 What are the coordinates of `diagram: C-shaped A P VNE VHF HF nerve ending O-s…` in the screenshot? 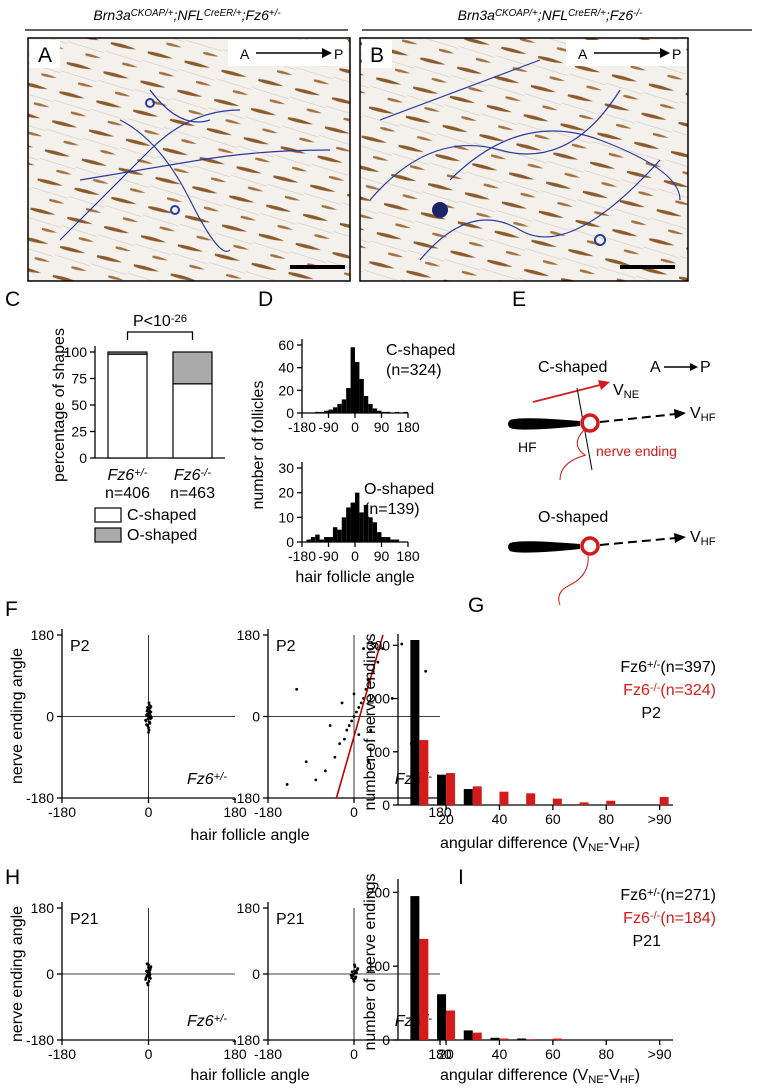 It's located at (612, 482).